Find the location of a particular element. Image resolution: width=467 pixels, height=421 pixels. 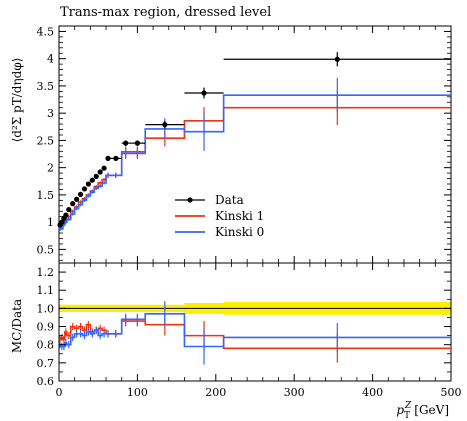

legend-label-kinski-0: Kinski 0 is located at coordinates (239, 232).